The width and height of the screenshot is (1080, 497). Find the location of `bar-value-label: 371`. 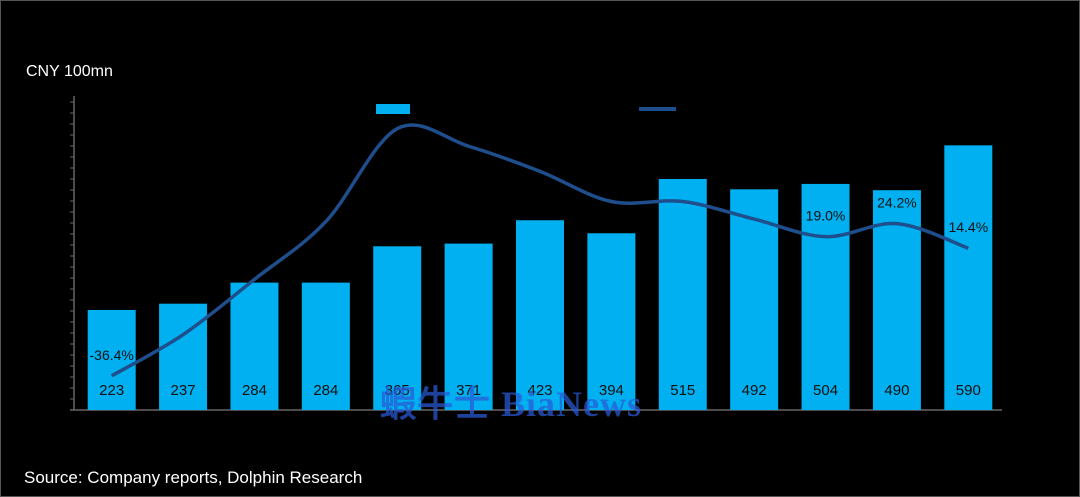

bar-value-label: 371 is located at coordinates (468, 390).